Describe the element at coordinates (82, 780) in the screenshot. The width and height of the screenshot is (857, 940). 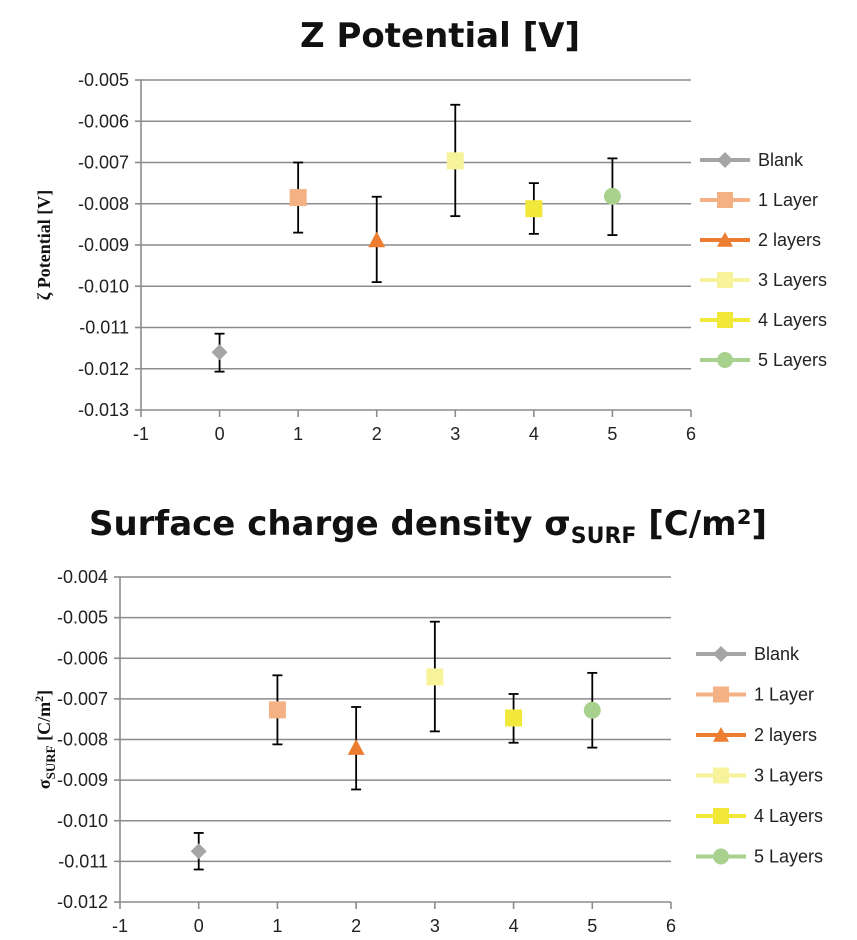
I see `y-tick-label: -0.009` at that location.